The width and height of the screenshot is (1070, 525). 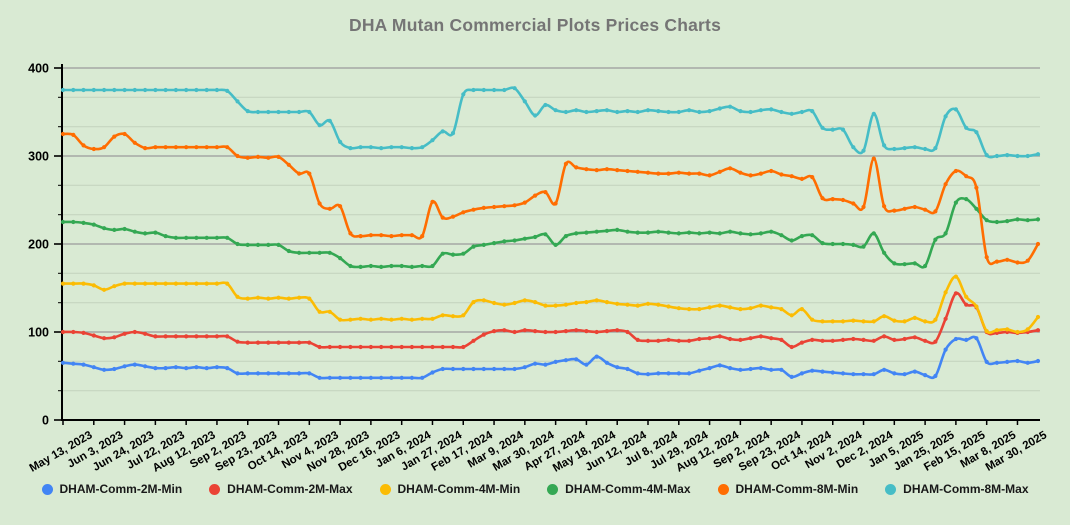 I want to click on series-line, so click(x=550, y=304).